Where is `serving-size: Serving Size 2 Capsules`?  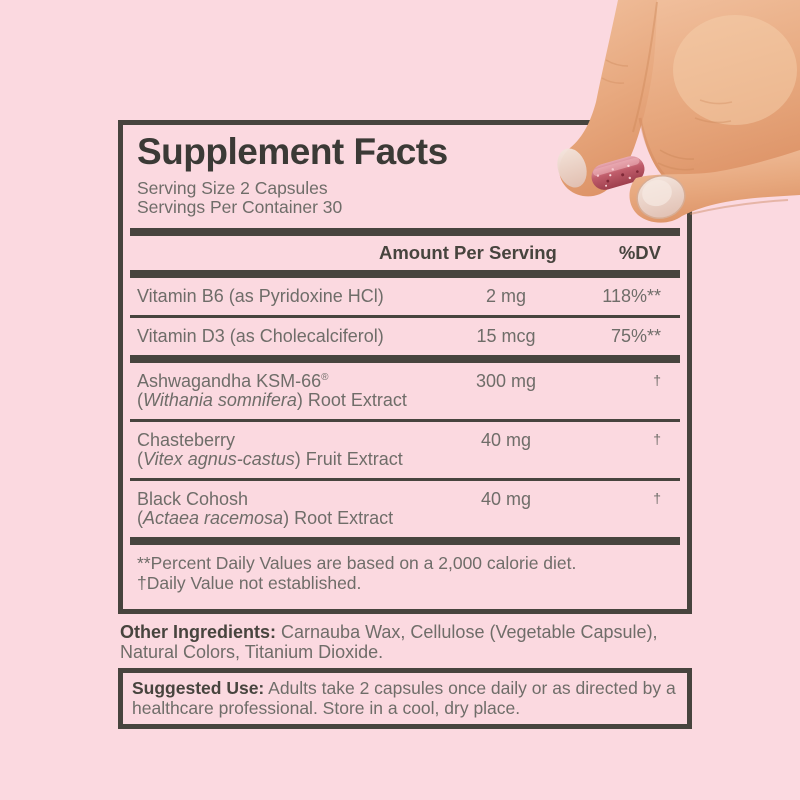
serving-size: Serving Size 2 Capsules is located at coordinates (232, 188).